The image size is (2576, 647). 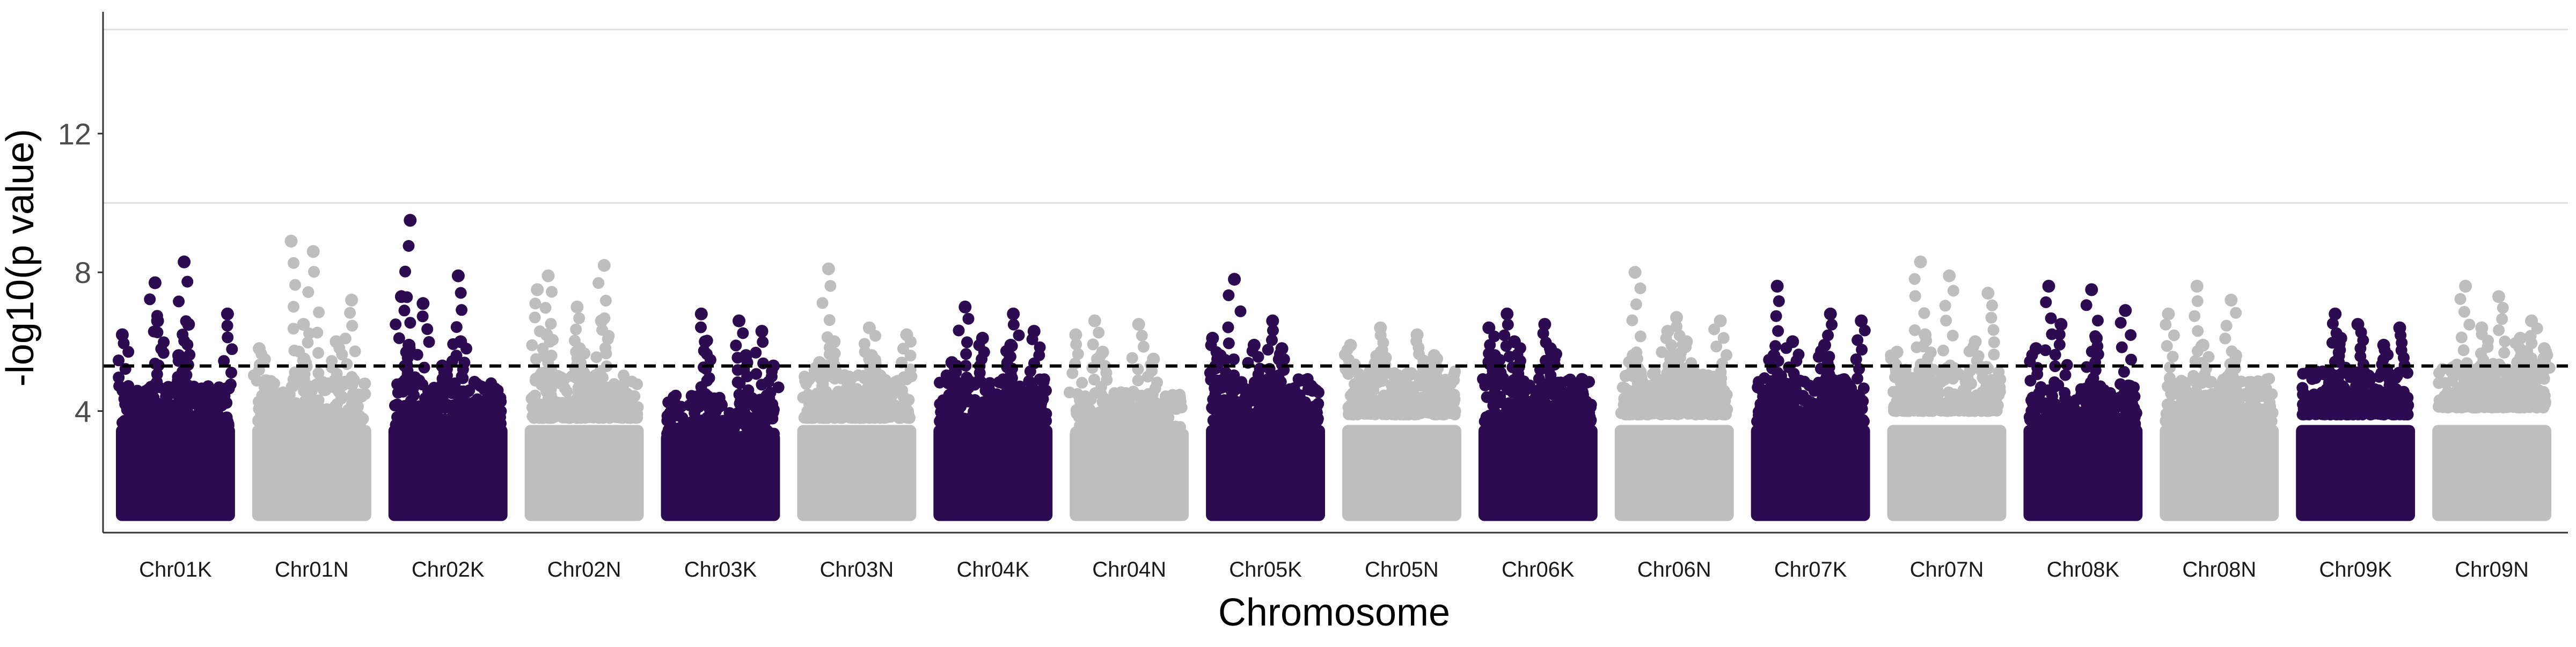 I want to click on chromosome-group-Chr05N, so click(x=1400, y=421).